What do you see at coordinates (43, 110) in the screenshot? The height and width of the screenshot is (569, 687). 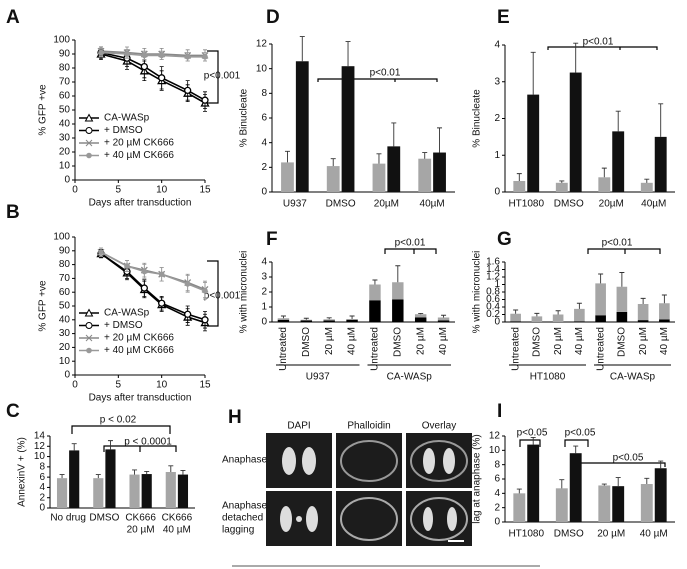 I see `y-axis-label: % GFP +ve` at bounding box center [43, 110].